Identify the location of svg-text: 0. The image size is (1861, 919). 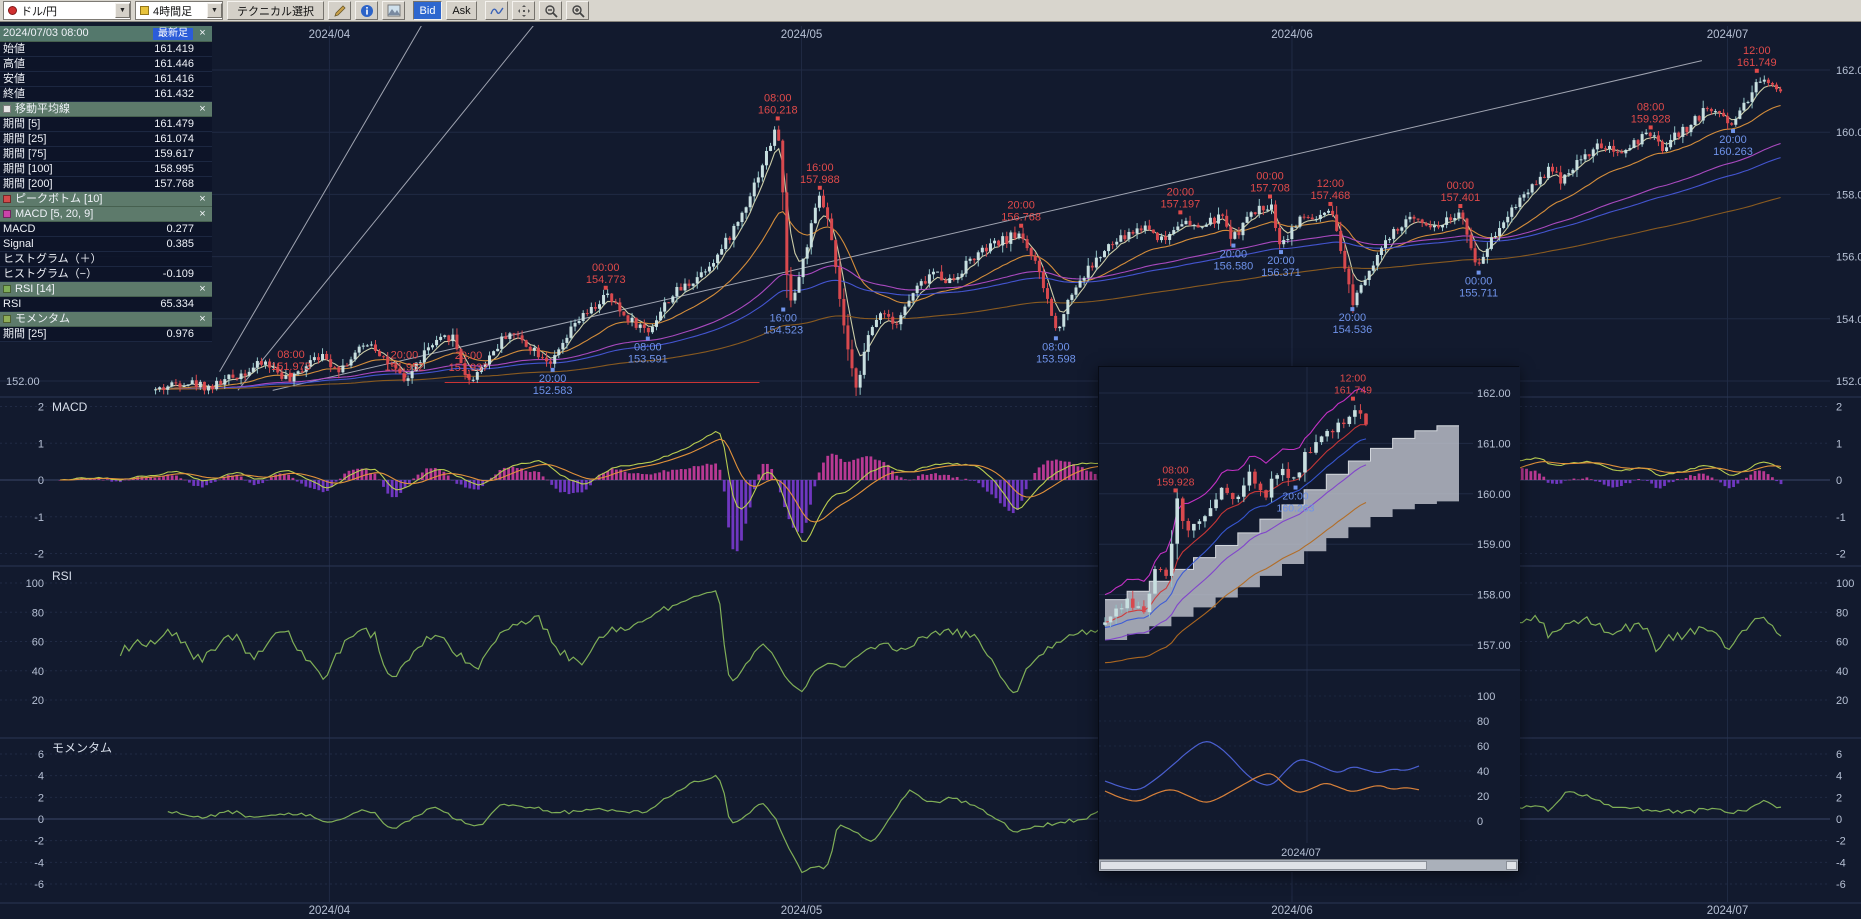
(41, 820).